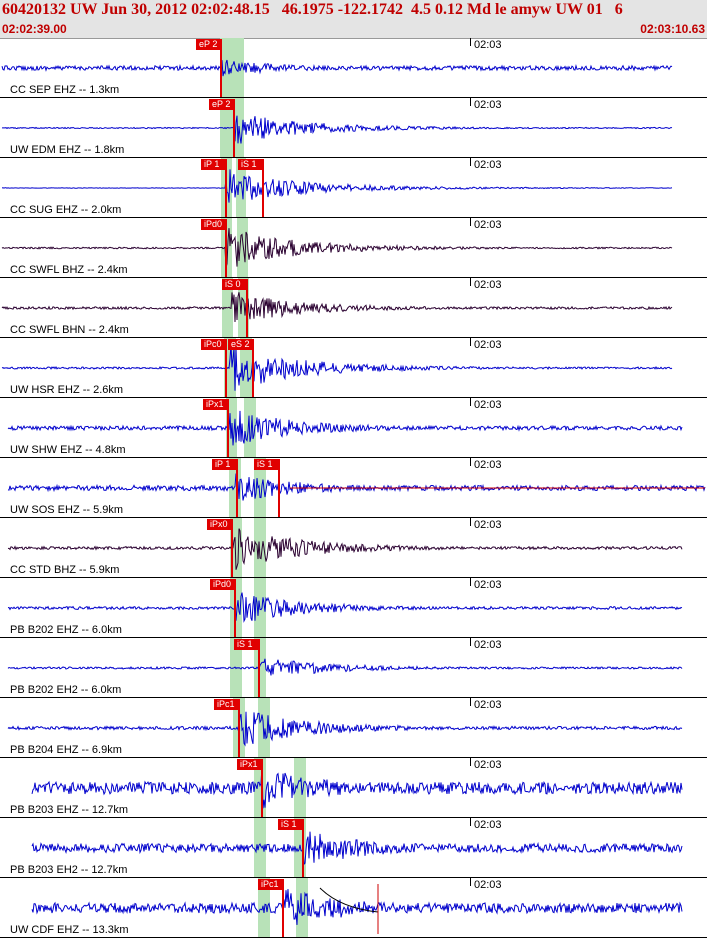 The height and width of the screenshot is (938, 707). I want to click on trace-panel: 02:03 eP 2 UW EDM EHZ -- 1.8km, so click(353, 128).